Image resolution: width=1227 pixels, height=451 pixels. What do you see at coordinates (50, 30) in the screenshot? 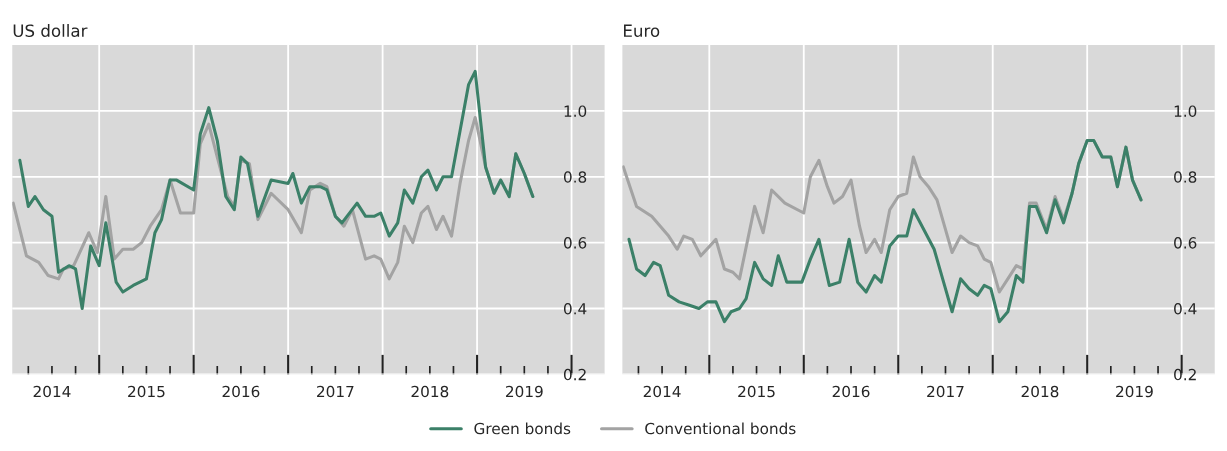
I see `chart-title: US dollar` at bounding box center [50, 30].